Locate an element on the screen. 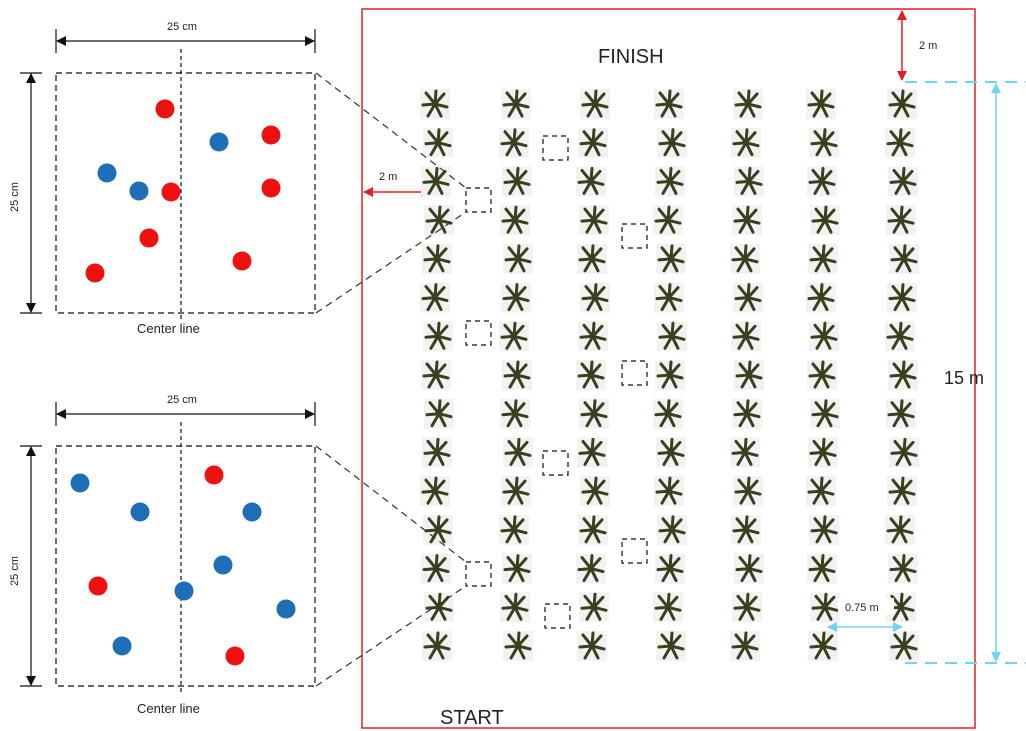 The image size is (1026, 731). left-gap-label: 2 m is located at coordinates (388, 177).